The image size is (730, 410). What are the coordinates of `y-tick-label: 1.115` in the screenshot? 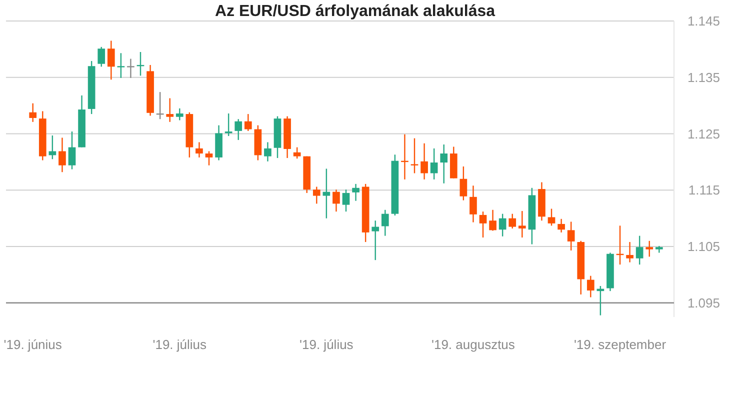 It's located at (704, 190).